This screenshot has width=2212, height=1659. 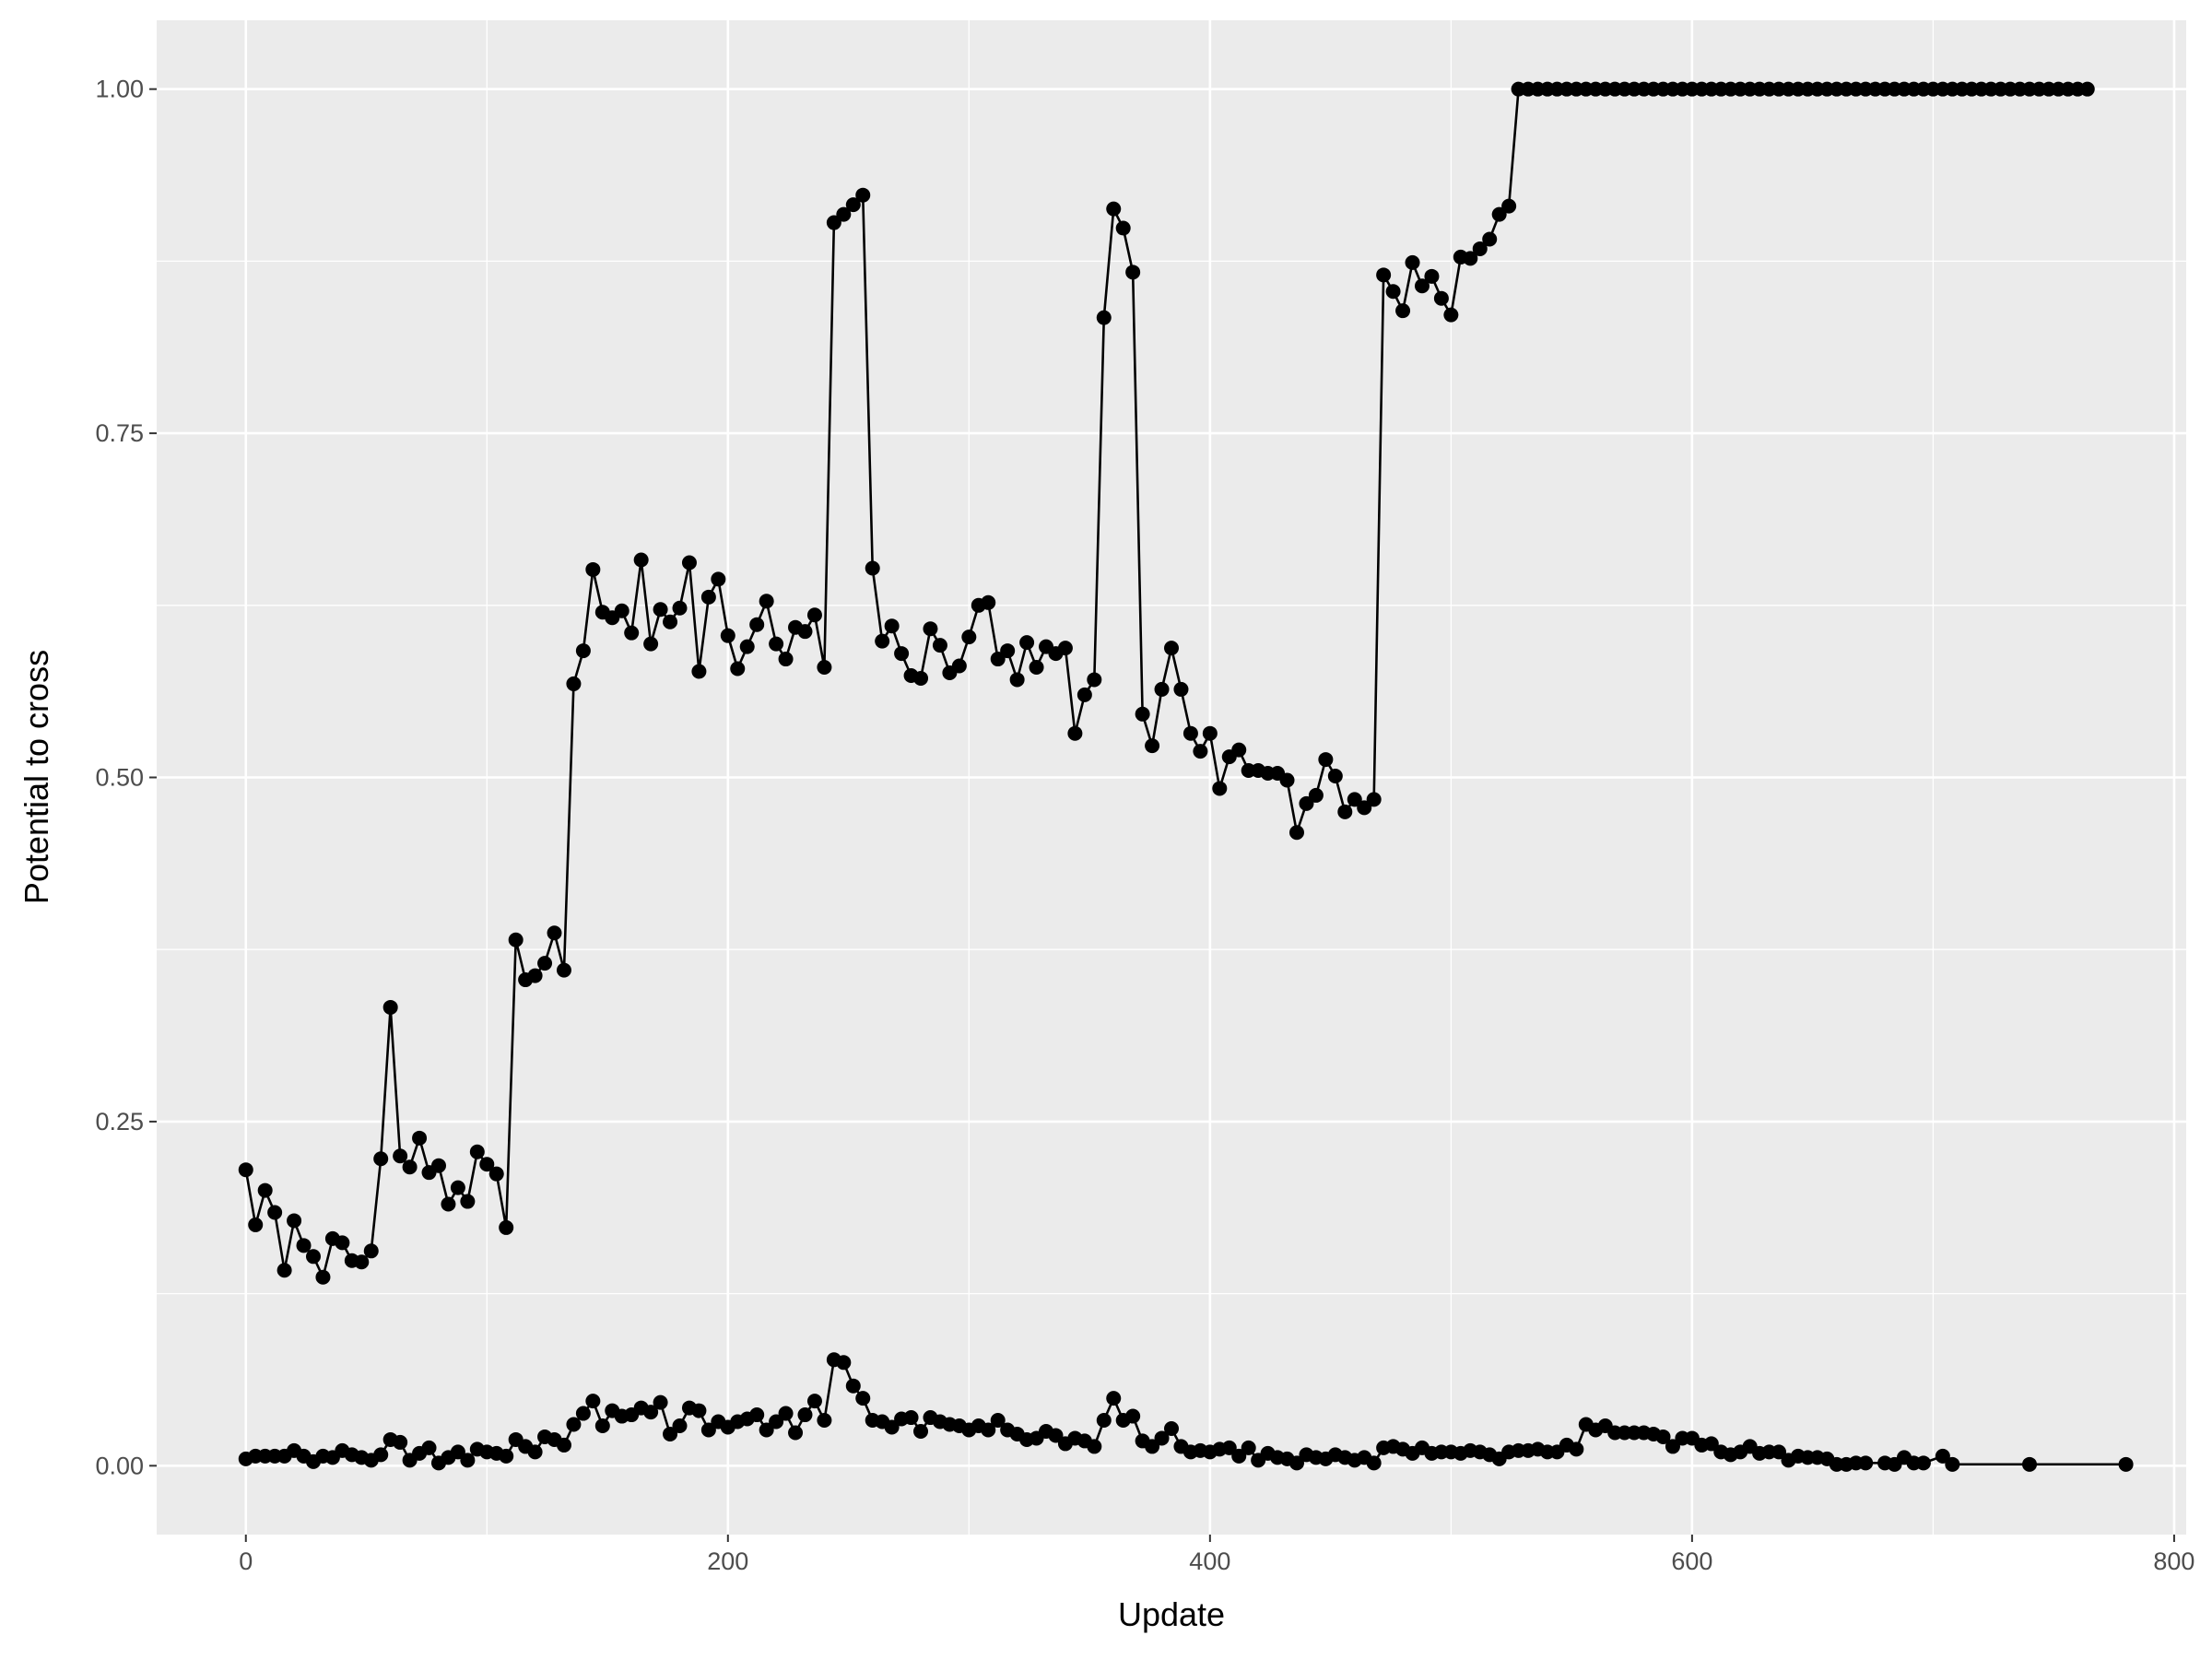 I want to click on x-axis-title: Update, so click(x=1171, y=1614).